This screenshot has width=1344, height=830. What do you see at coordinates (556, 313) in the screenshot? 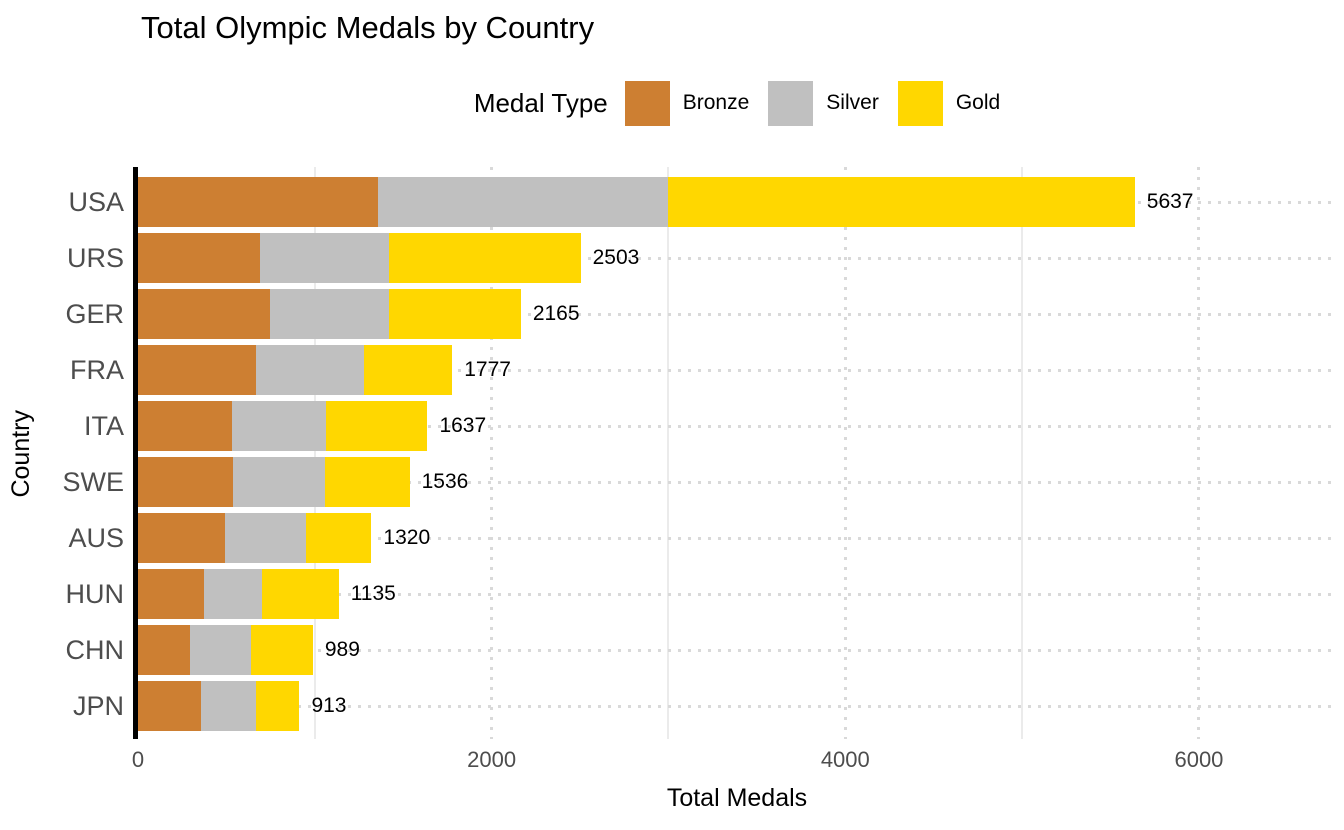
I see `bar-value-label: 2165` at bounding box center [556, 313].